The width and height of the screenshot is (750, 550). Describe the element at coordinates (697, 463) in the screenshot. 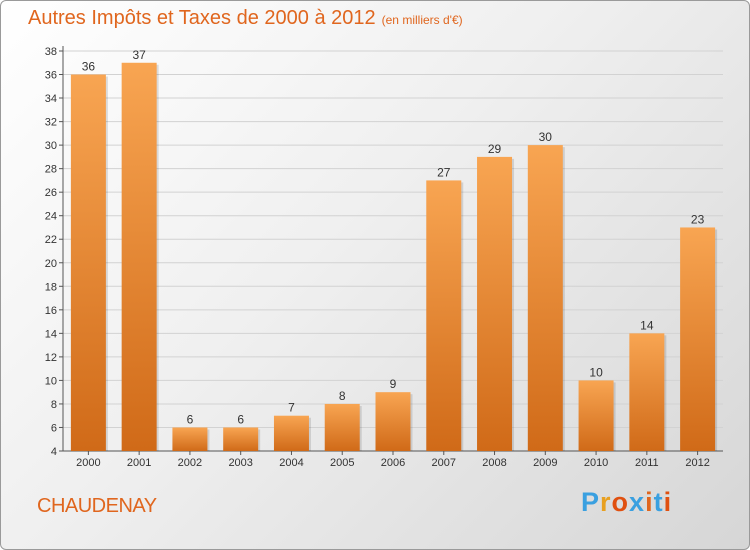

I see `x-tick-label: 2012` at that location.